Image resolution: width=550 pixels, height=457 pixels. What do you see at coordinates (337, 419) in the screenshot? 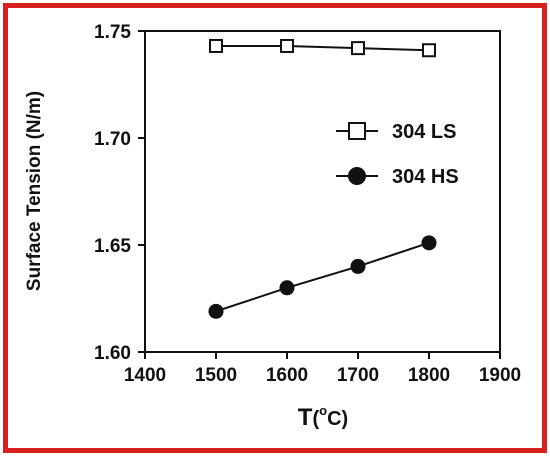
I see `x-axis-unit-close: C)` at bounding box center [337, 419].